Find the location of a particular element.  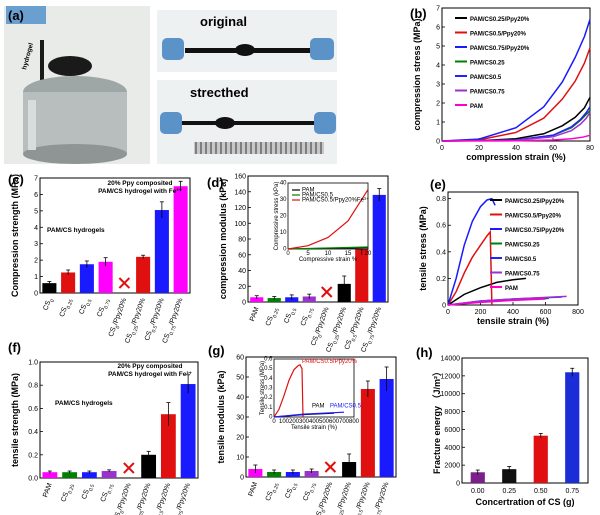

x-category-label: 0.75 is located at coordinates (572, 491).